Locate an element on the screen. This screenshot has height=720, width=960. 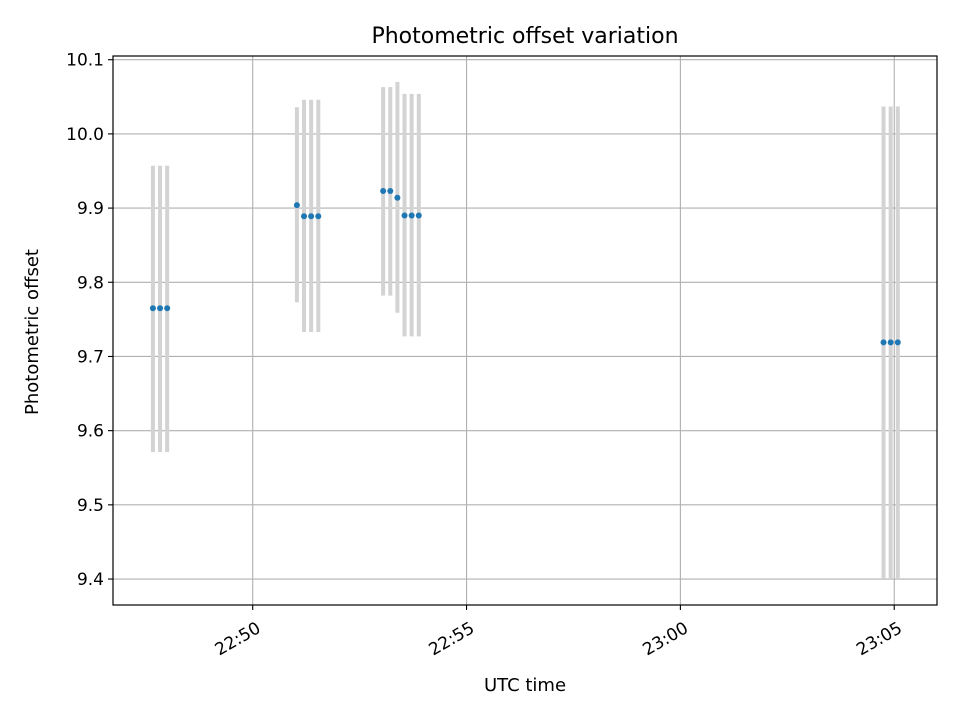
y-axis-ticks: 9.4 9.5 9.6 9.7 9.8 9.9 10.0 10.1 is located at coordinates (89, 320).